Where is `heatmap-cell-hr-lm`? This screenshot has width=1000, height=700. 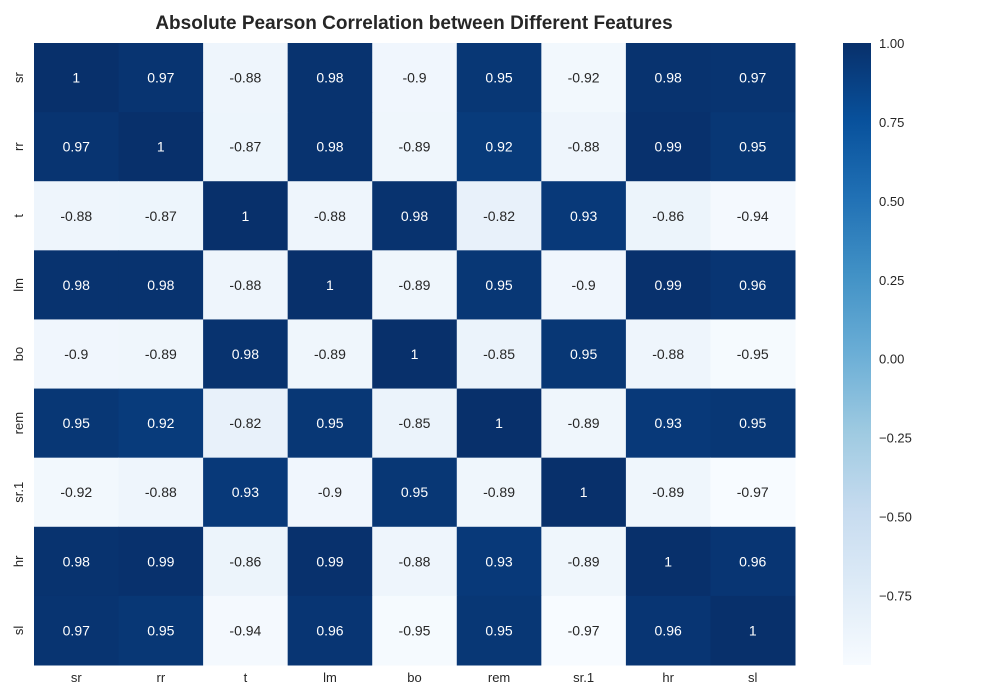
heatmap-cell-hr-lm is located at coordinates (330, 561).